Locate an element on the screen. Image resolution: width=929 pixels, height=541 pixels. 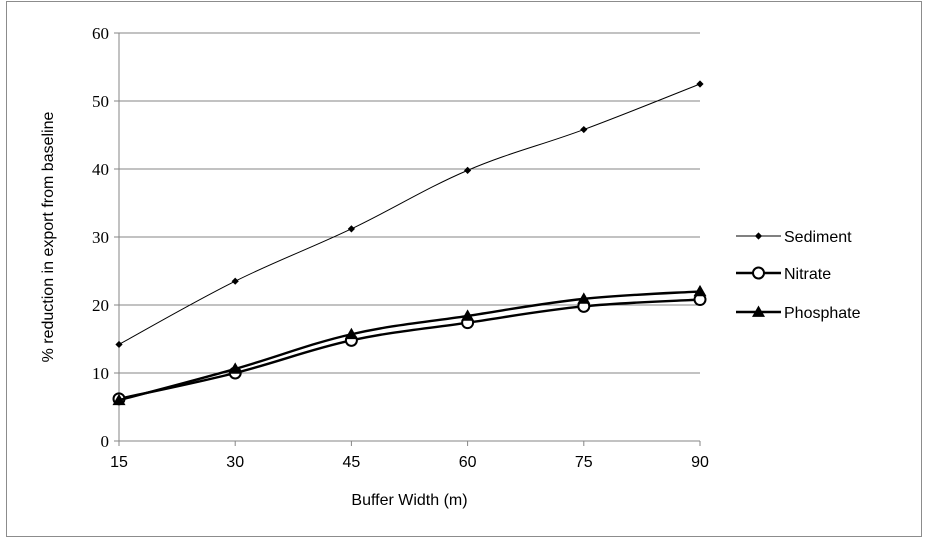
legend: Sediment Nitrate Phosphate is located at coordinates (798, 275).